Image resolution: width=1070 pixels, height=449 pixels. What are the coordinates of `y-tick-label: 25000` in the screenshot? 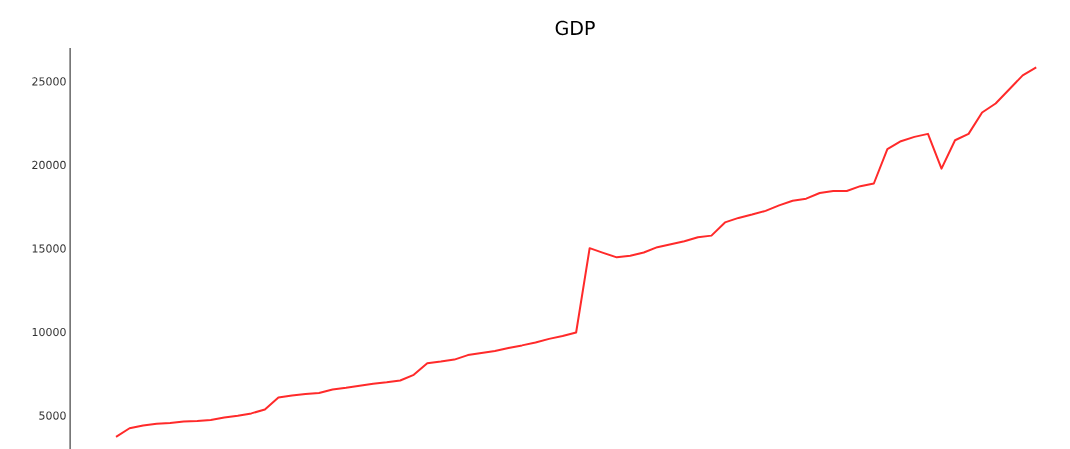 It's located at (49, 81).